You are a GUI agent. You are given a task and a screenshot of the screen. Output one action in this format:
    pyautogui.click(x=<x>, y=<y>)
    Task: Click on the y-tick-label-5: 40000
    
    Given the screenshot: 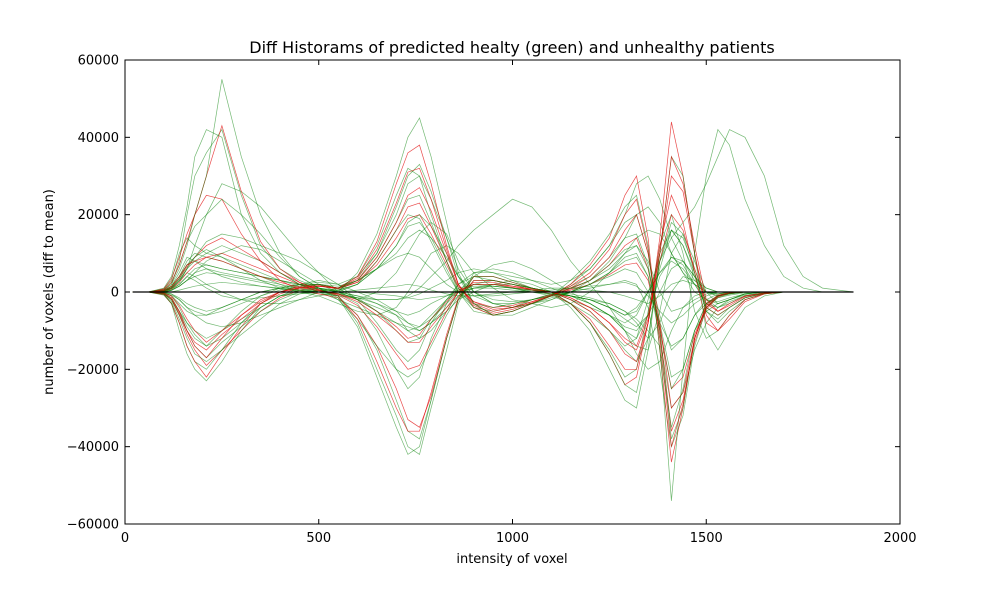 What is the action you would take?
    pyautogui.click(x=98, y=138)
    